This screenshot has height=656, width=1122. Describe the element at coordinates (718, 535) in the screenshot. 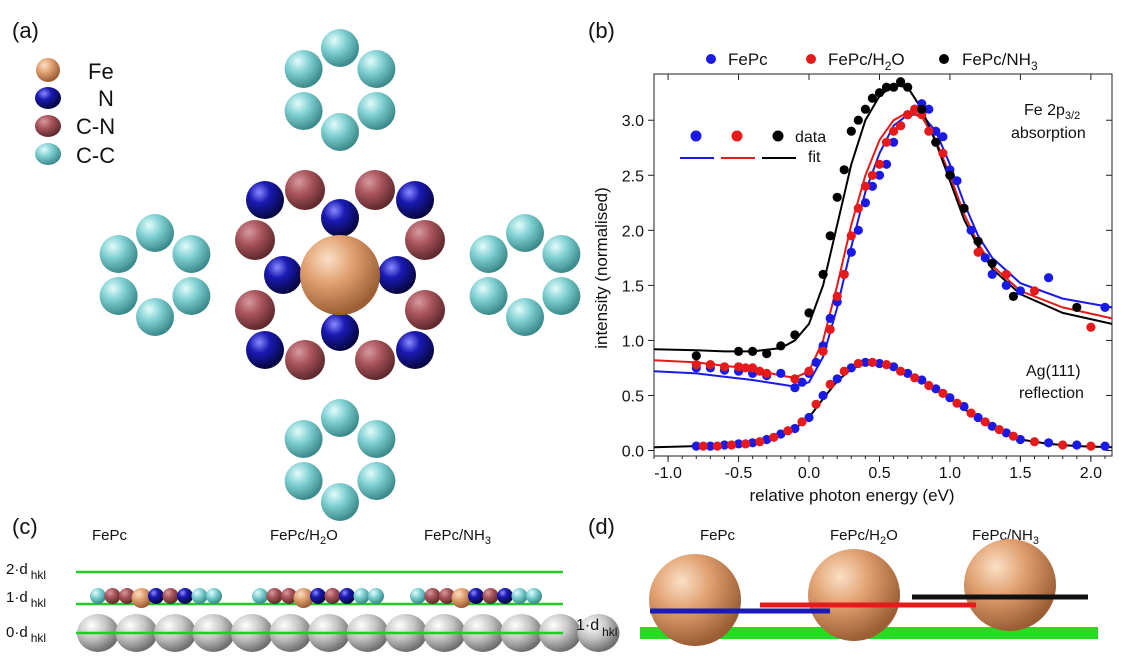

I see `panel-d-title-fepc: FePc` at that location.